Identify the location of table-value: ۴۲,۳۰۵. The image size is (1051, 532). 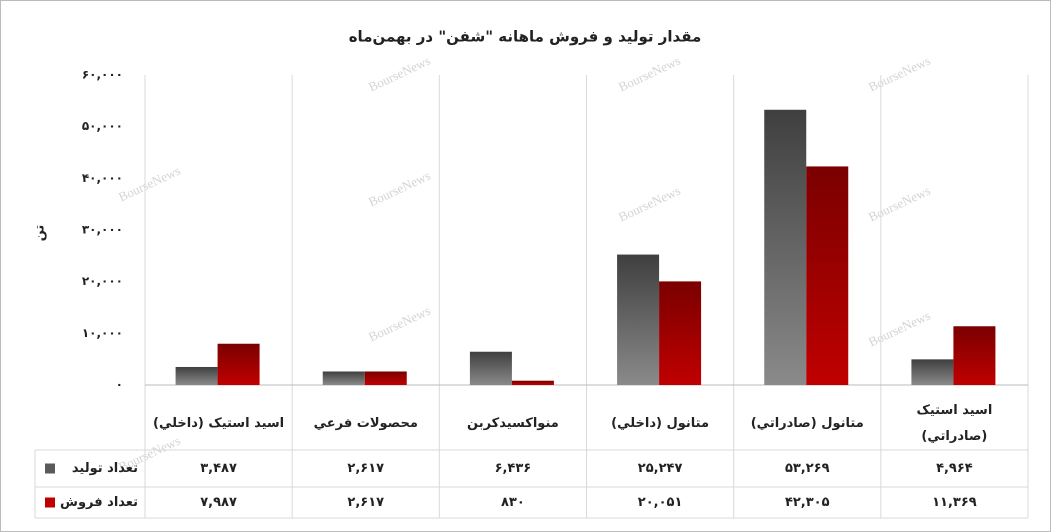
(807, 502).